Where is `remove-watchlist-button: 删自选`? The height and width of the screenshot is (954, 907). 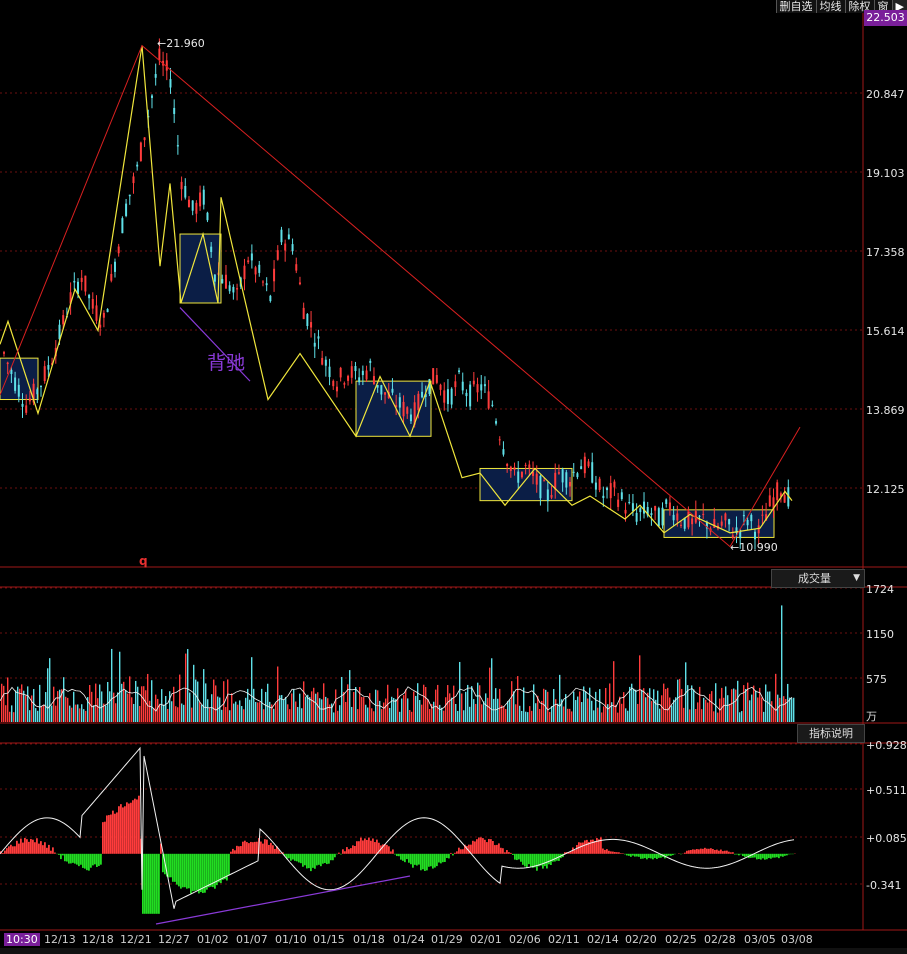
remove-watchlist-button: 删自选 is located at coordinates (795, 6).